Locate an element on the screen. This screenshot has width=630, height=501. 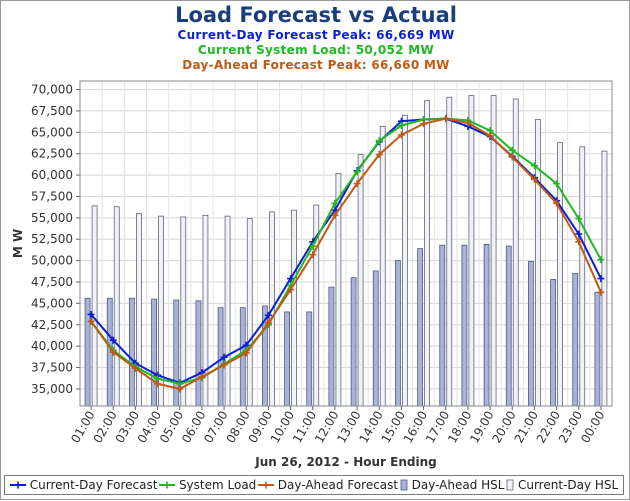
legend-label: Day-Ahead Forecast is located at coordinates (338, 485).